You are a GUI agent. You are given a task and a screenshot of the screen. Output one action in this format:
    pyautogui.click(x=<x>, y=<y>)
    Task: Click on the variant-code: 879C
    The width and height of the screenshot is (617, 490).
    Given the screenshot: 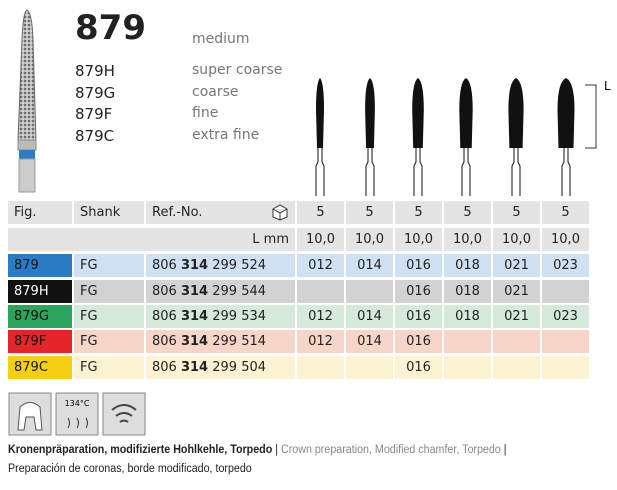 What is the action you would take?
    pyautogui.click(x=95, y=135)
    